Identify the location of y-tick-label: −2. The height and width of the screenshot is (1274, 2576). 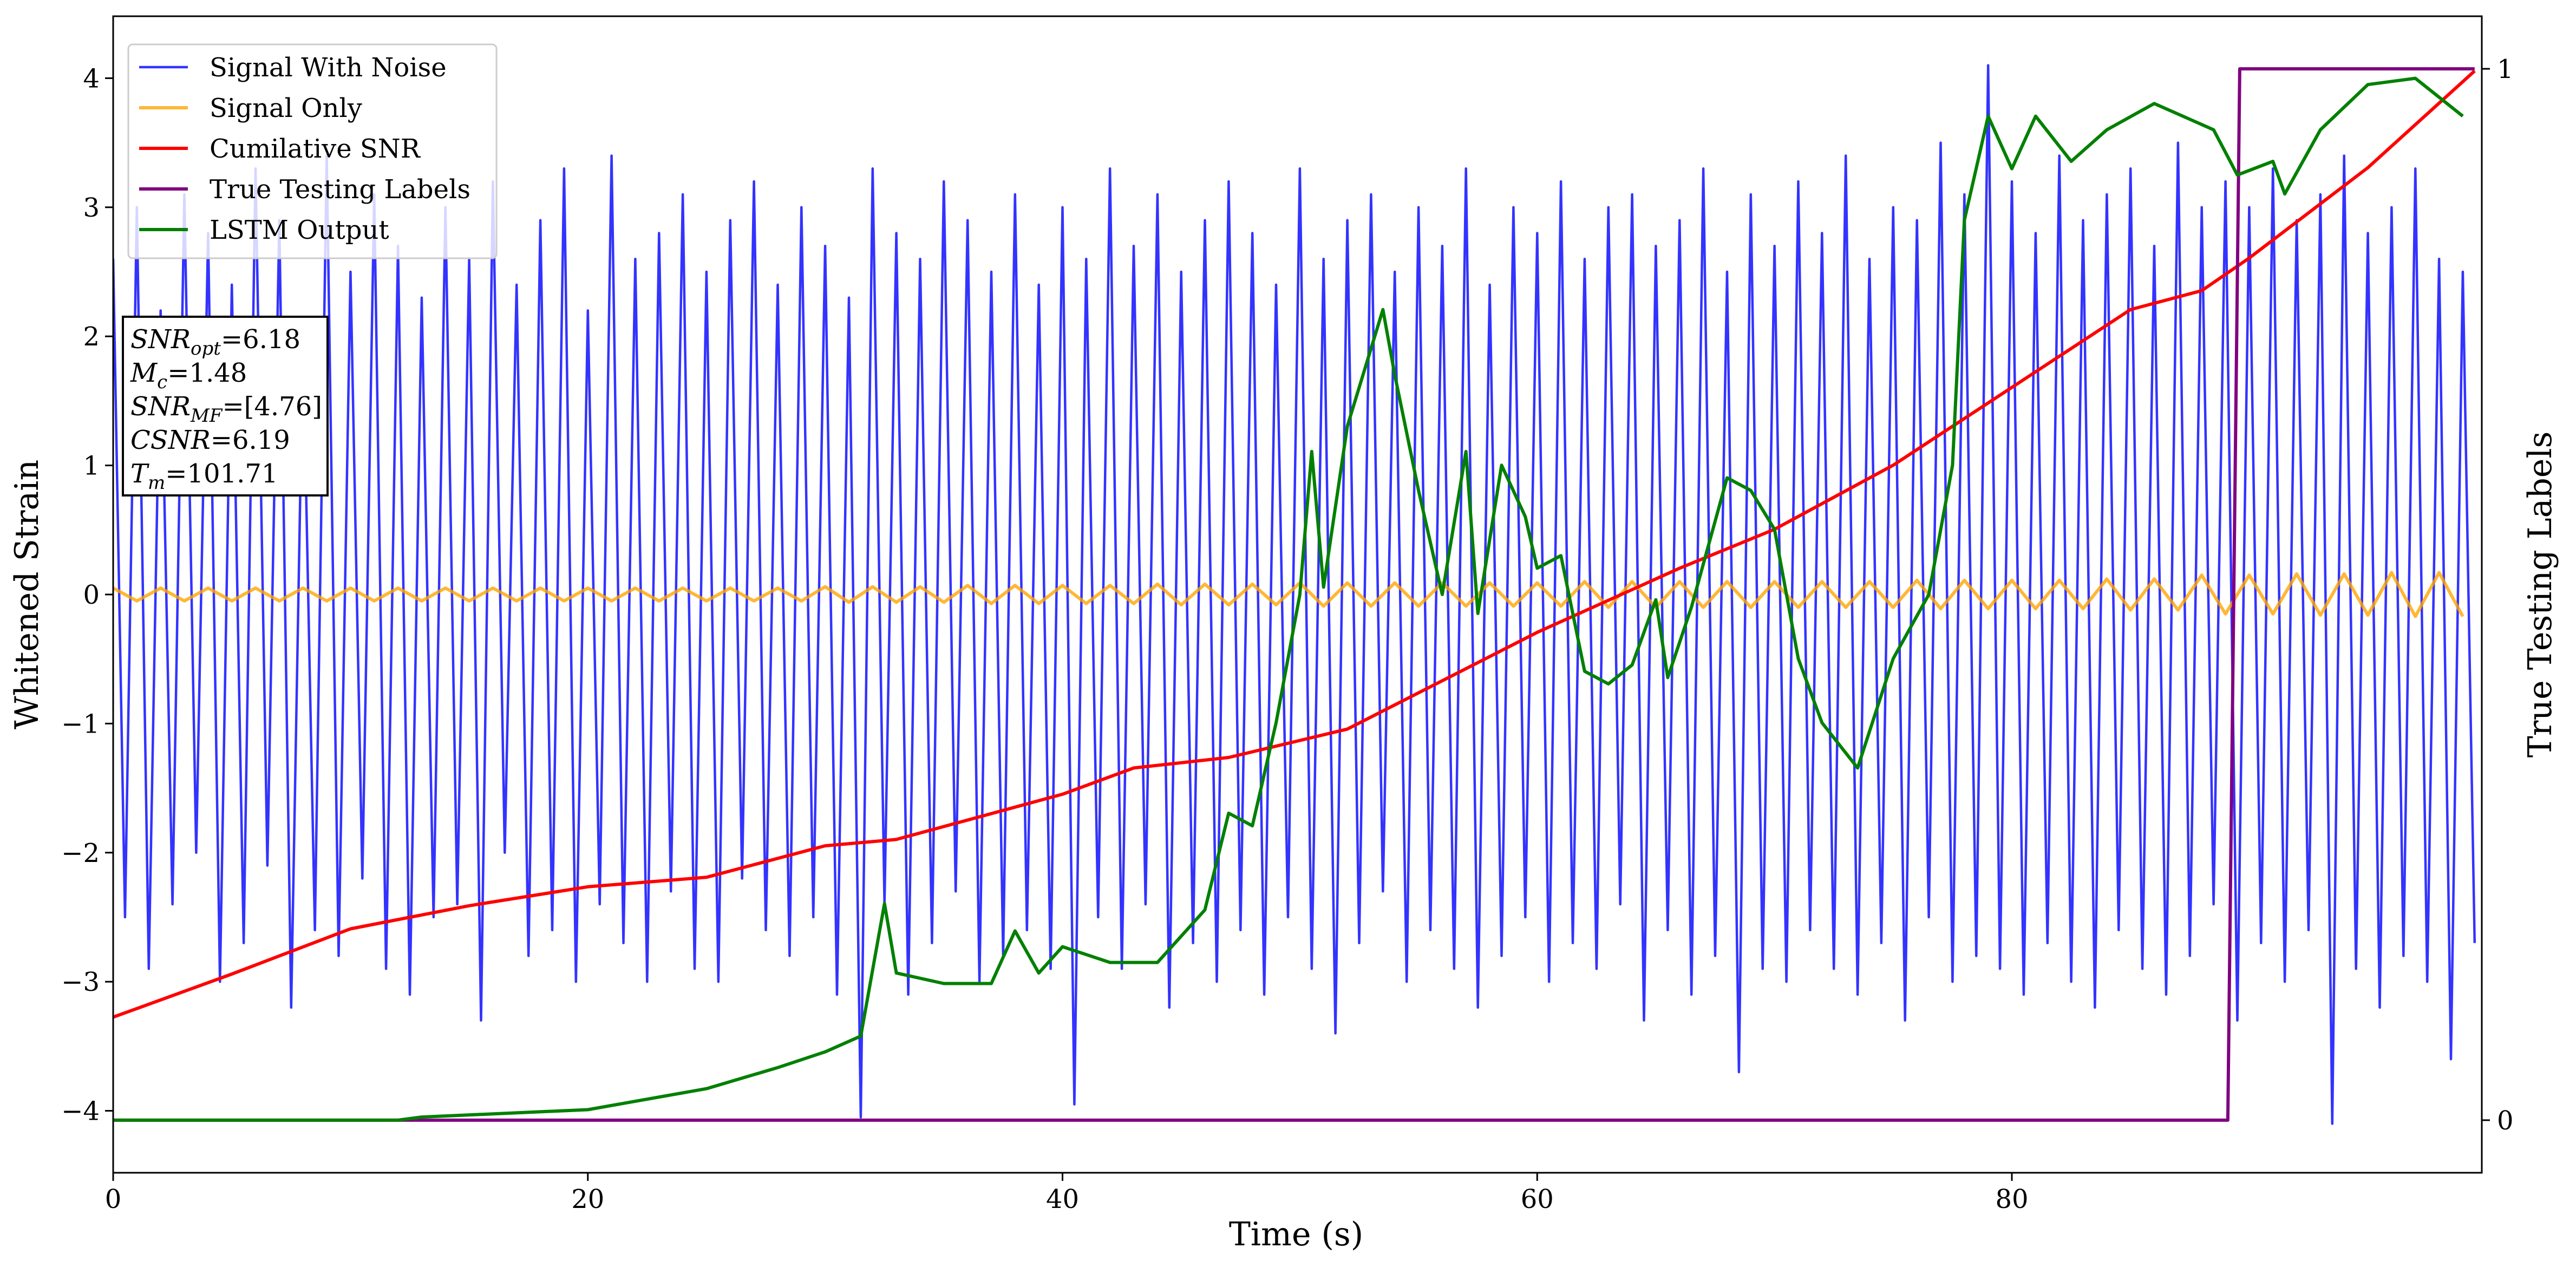
(80, 853).